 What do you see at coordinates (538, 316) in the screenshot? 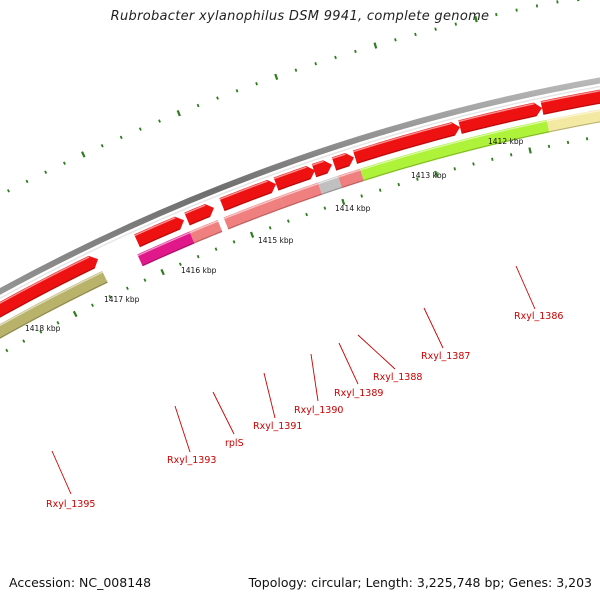
I see `gene-label-rxyl_1386: Rxyl_1386` at bounding box center [538, 316].